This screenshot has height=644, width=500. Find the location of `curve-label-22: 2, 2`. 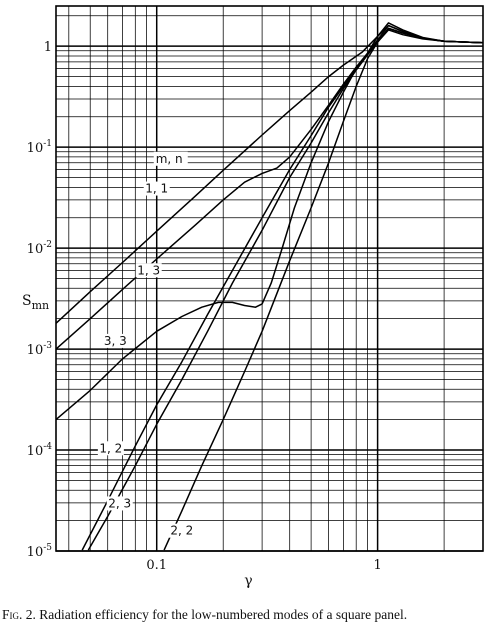

curve-label-22: 2, 2 is located at coordinates (181, 531).